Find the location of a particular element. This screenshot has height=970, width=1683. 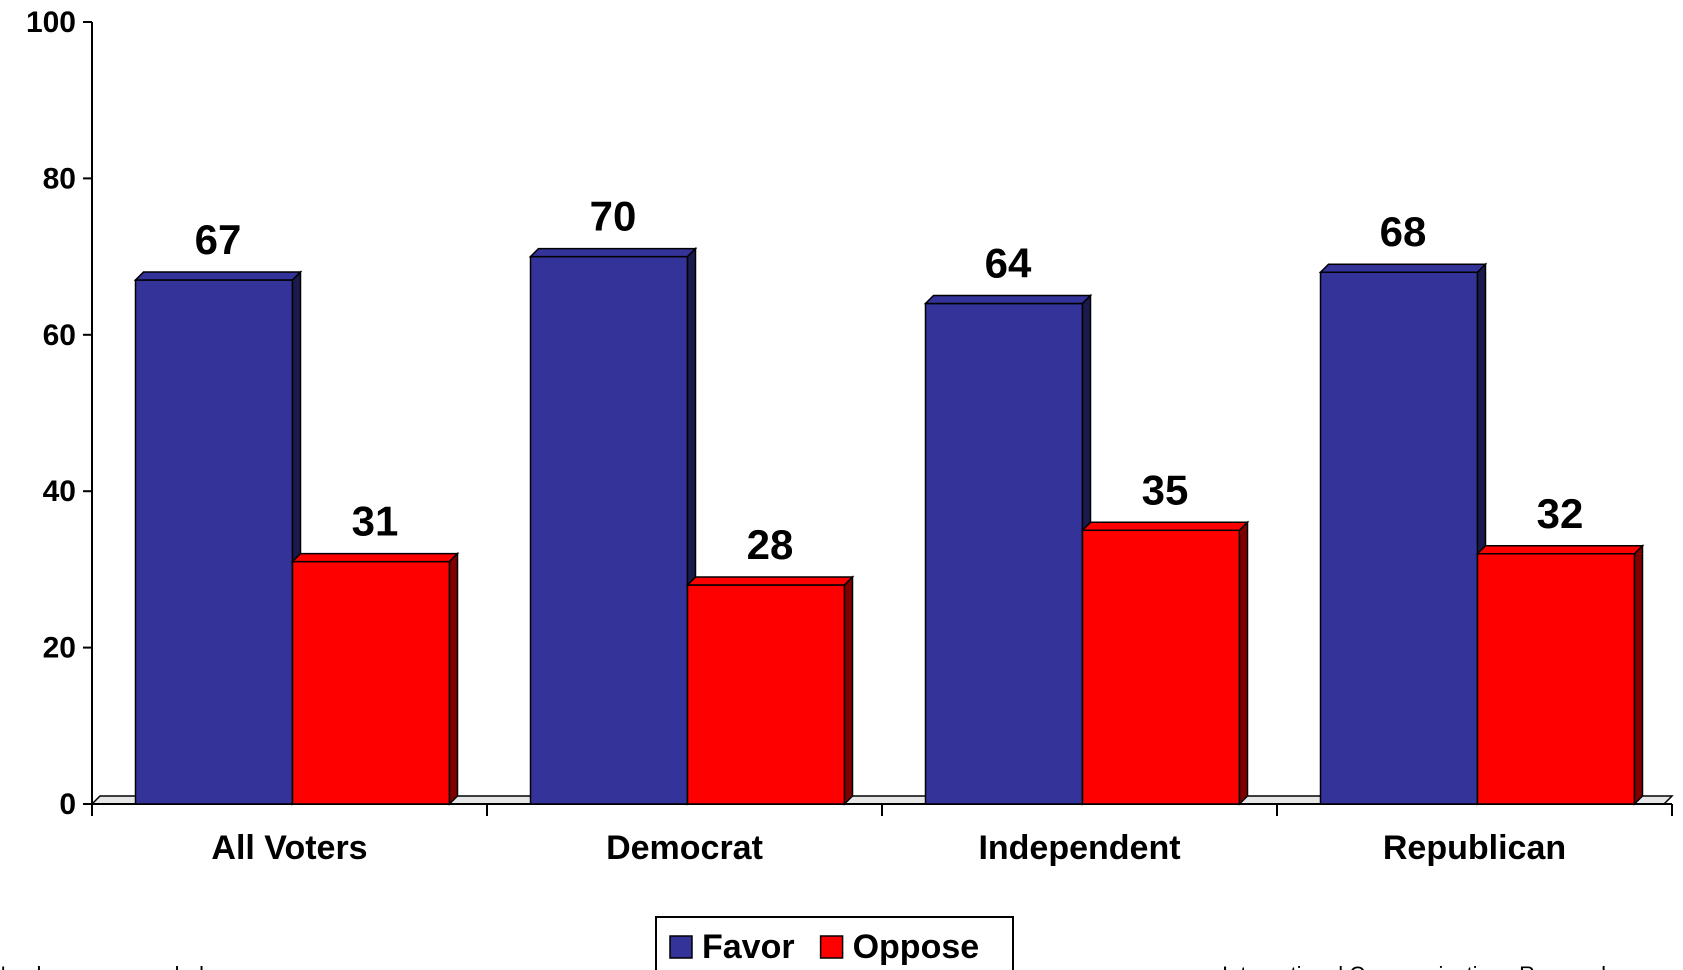

x-tick-label: Independent is located at coordinates (1079, 848).